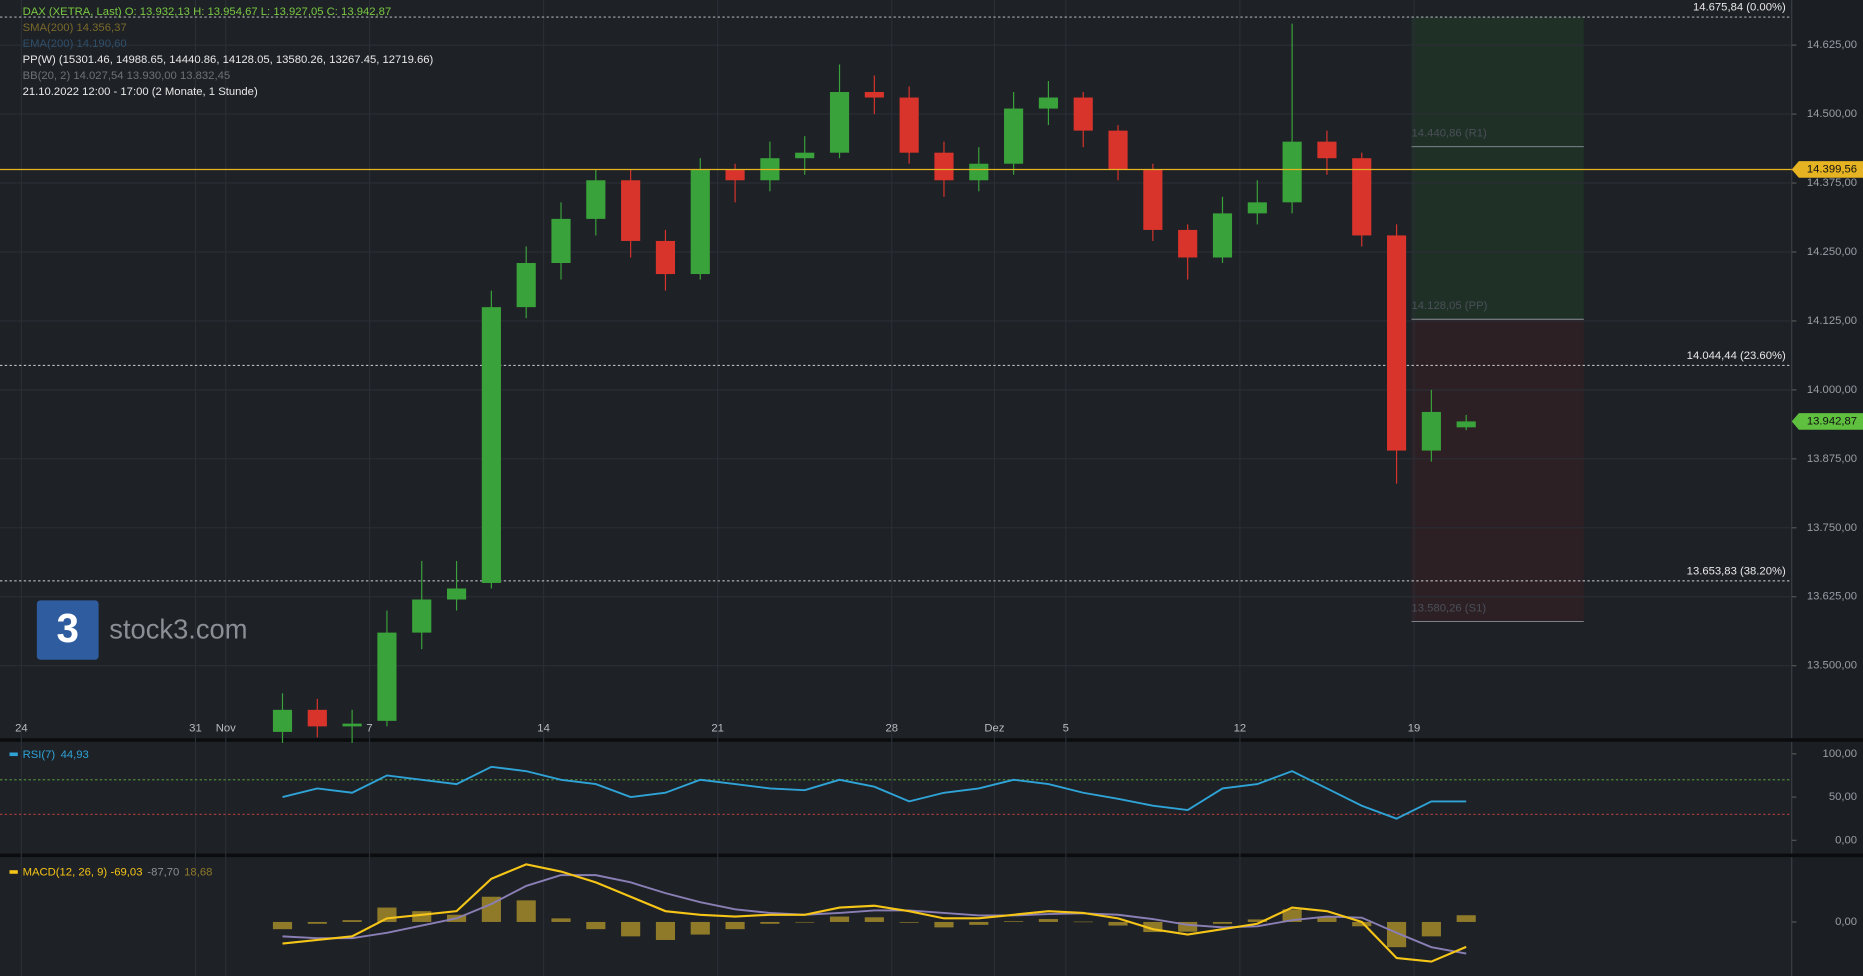 The height and width of the screenshot is (976, 1863). Describe the element at coordinates (1832, 666) in the screenshot. I see `y-tick-label: 13.500,00` at that location.